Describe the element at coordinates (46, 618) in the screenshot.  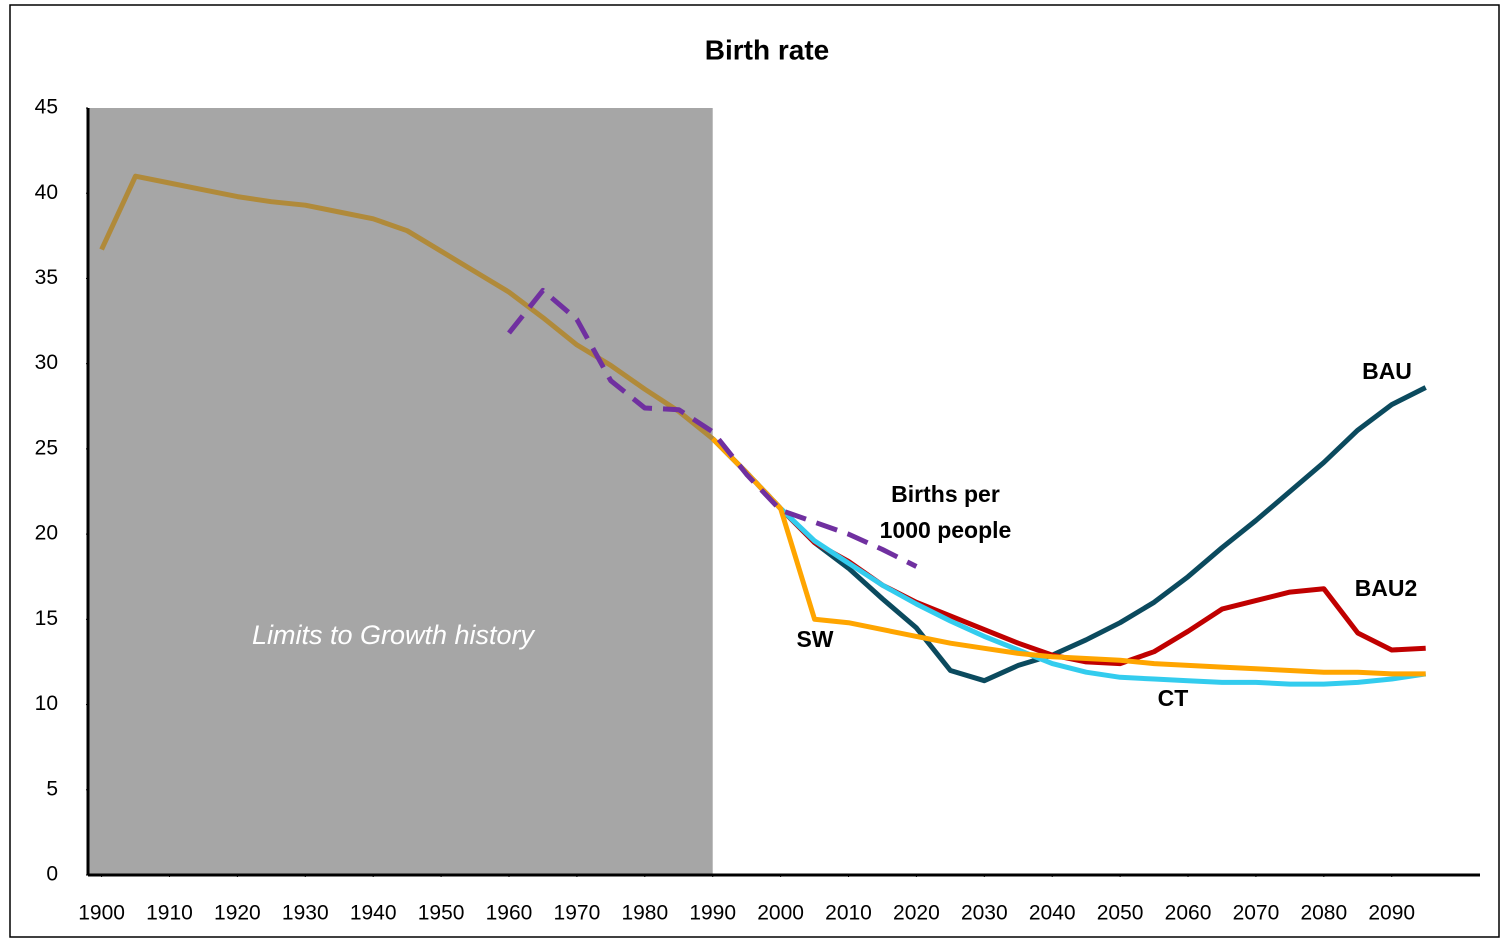
I see `y-tick-label: 15` at that location.